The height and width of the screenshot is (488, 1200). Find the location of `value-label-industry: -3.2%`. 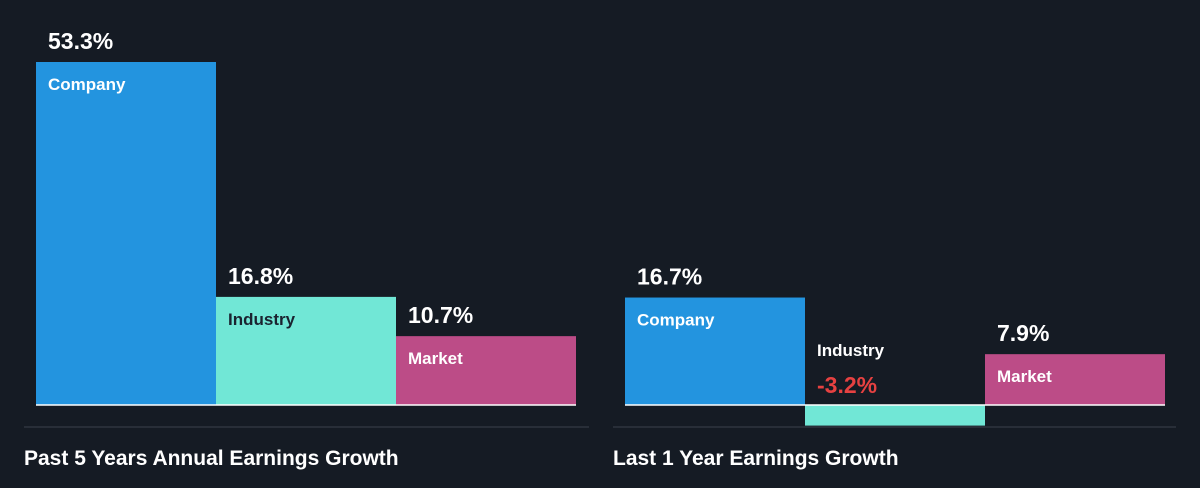

value-label-industry: -3.2% is located at coordinates (847, 385).